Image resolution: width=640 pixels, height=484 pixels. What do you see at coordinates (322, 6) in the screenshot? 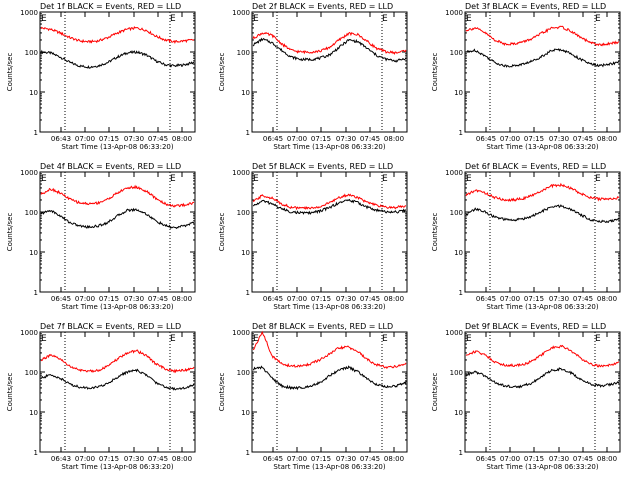
I see `panel-title: Det 2f BLACK = Events, RED = LLD` at bounding box center [322, 6].